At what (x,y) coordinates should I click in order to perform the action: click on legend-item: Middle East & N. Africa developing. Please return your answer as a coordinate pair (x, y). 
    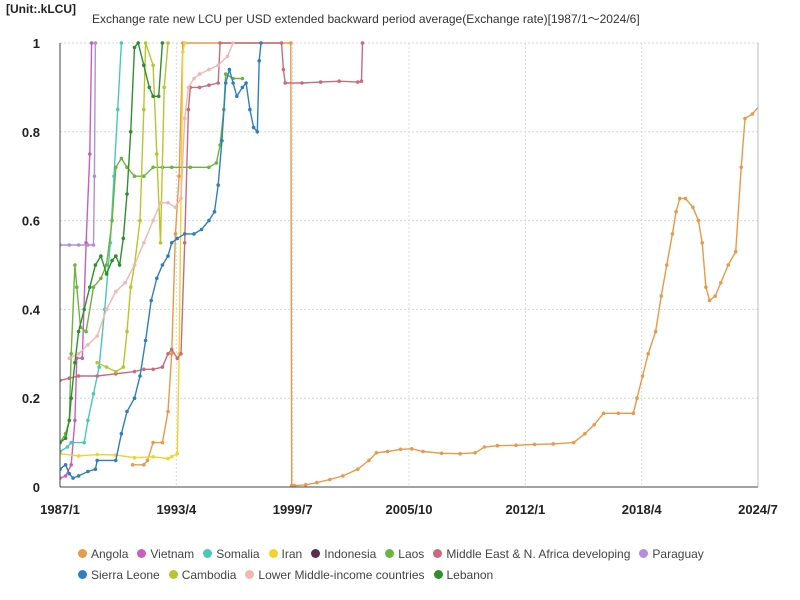
    Looking at the image, I should click on (531, 554).